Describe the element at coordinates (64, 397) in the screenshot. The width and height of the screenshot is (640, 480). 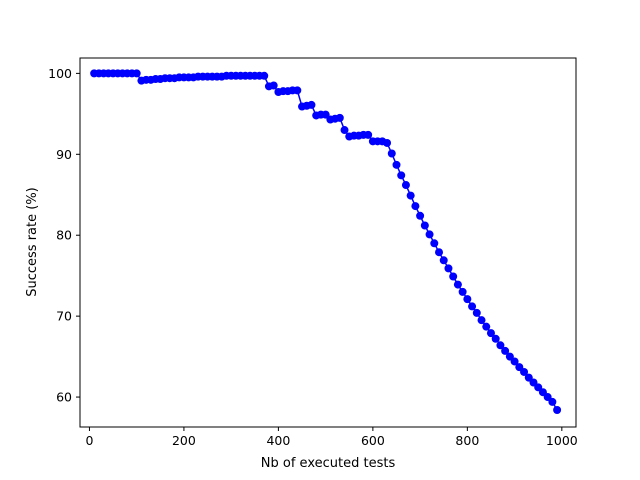
I see `y-tick-label: 60` at that location.